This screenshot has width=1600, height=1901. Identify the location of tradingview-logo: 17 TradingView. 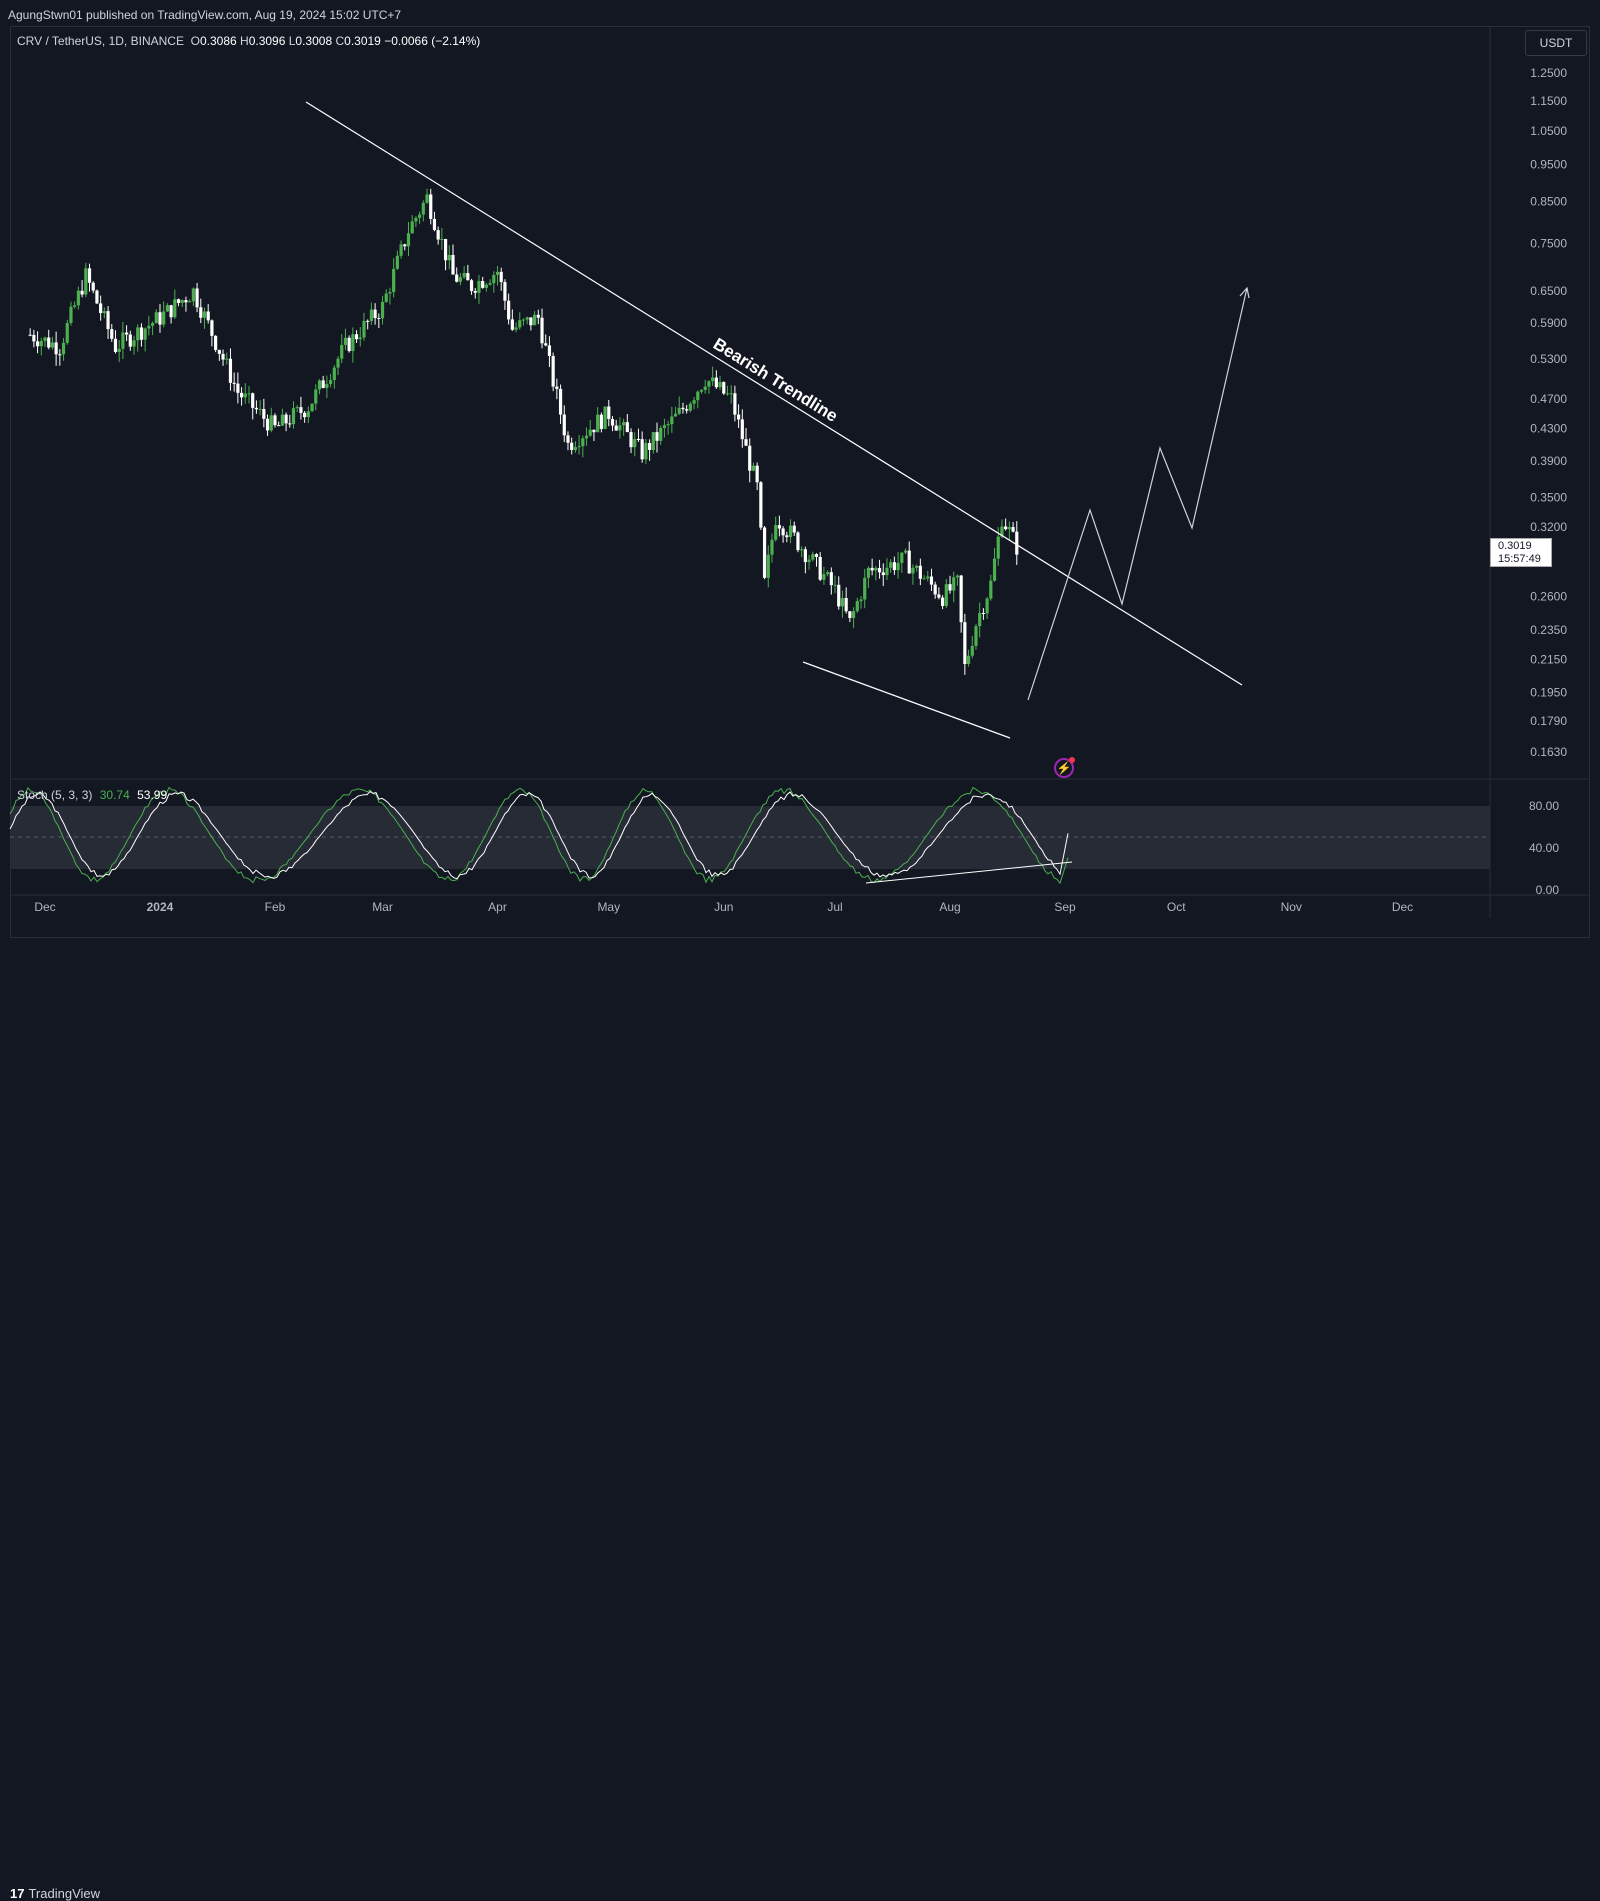
(55, 1893).